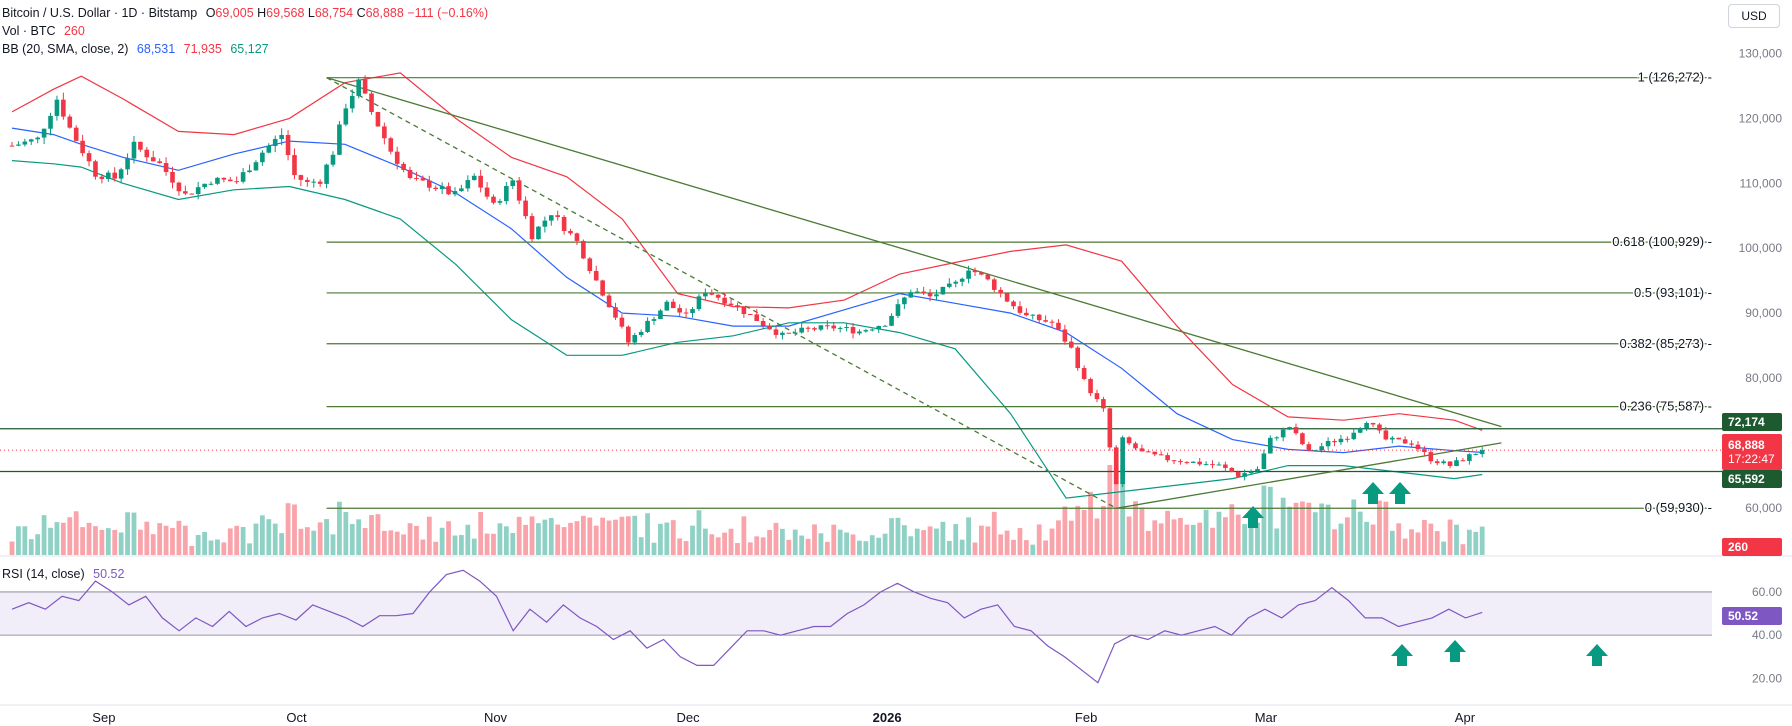  Describe the element at coordinates (747, 510) in the screenshot. I see `volume-bars` at that location.